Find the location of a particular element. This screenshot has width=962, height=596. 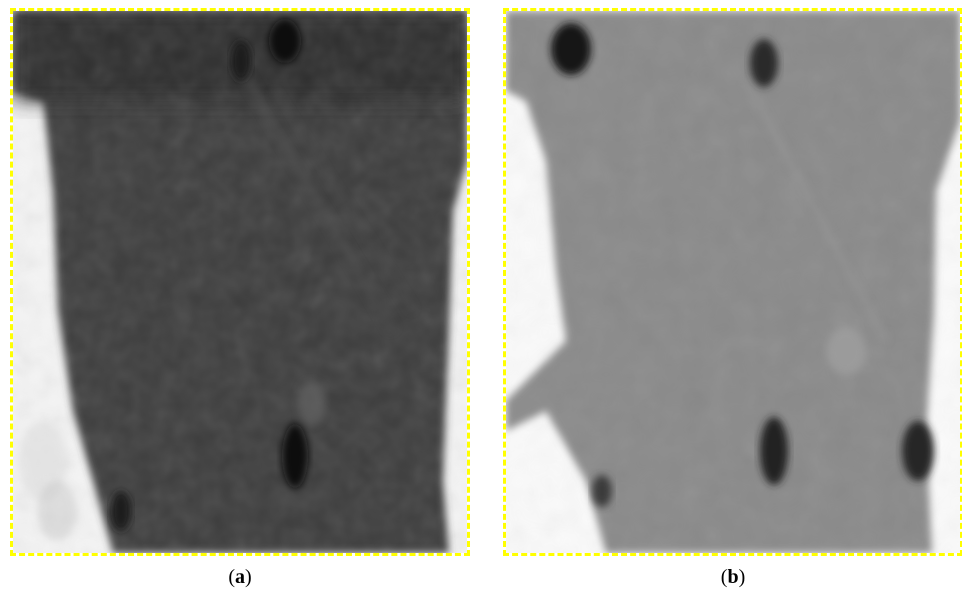

caption-b: (b) is located at coordinates (733, 577).